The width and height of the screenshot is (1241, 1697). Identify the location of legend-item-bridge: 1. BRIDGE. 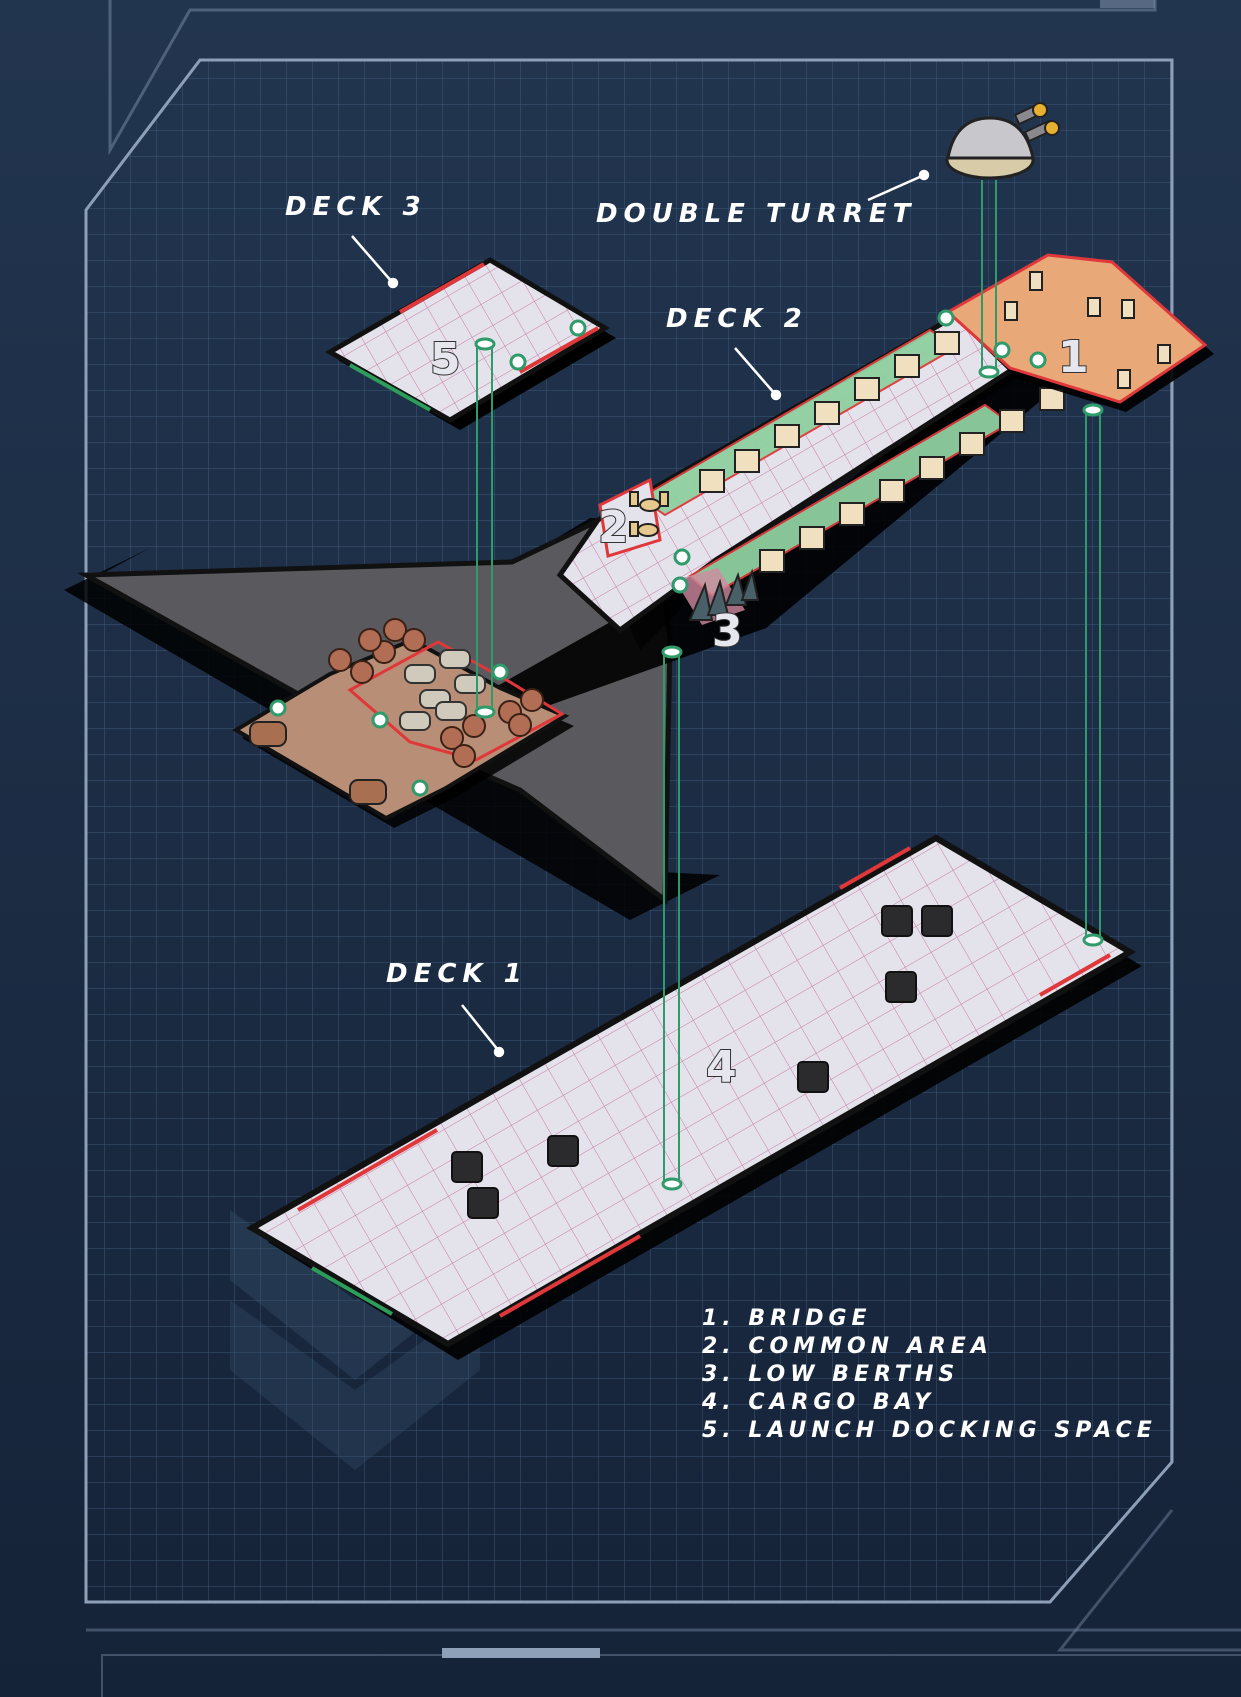
(787, 1318).